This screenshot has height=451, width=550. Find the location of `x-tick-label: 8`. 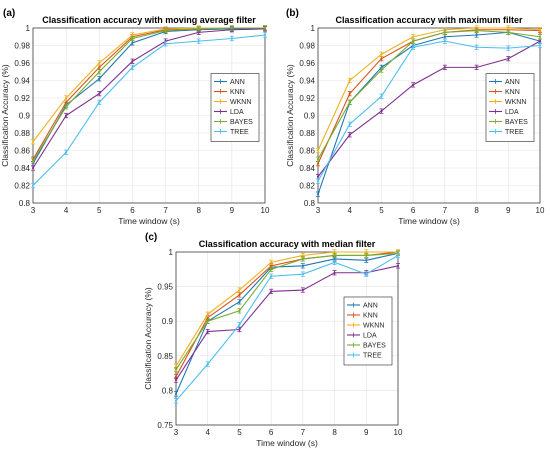

x-tick-label: 8 is located at coordinates (198, 210).